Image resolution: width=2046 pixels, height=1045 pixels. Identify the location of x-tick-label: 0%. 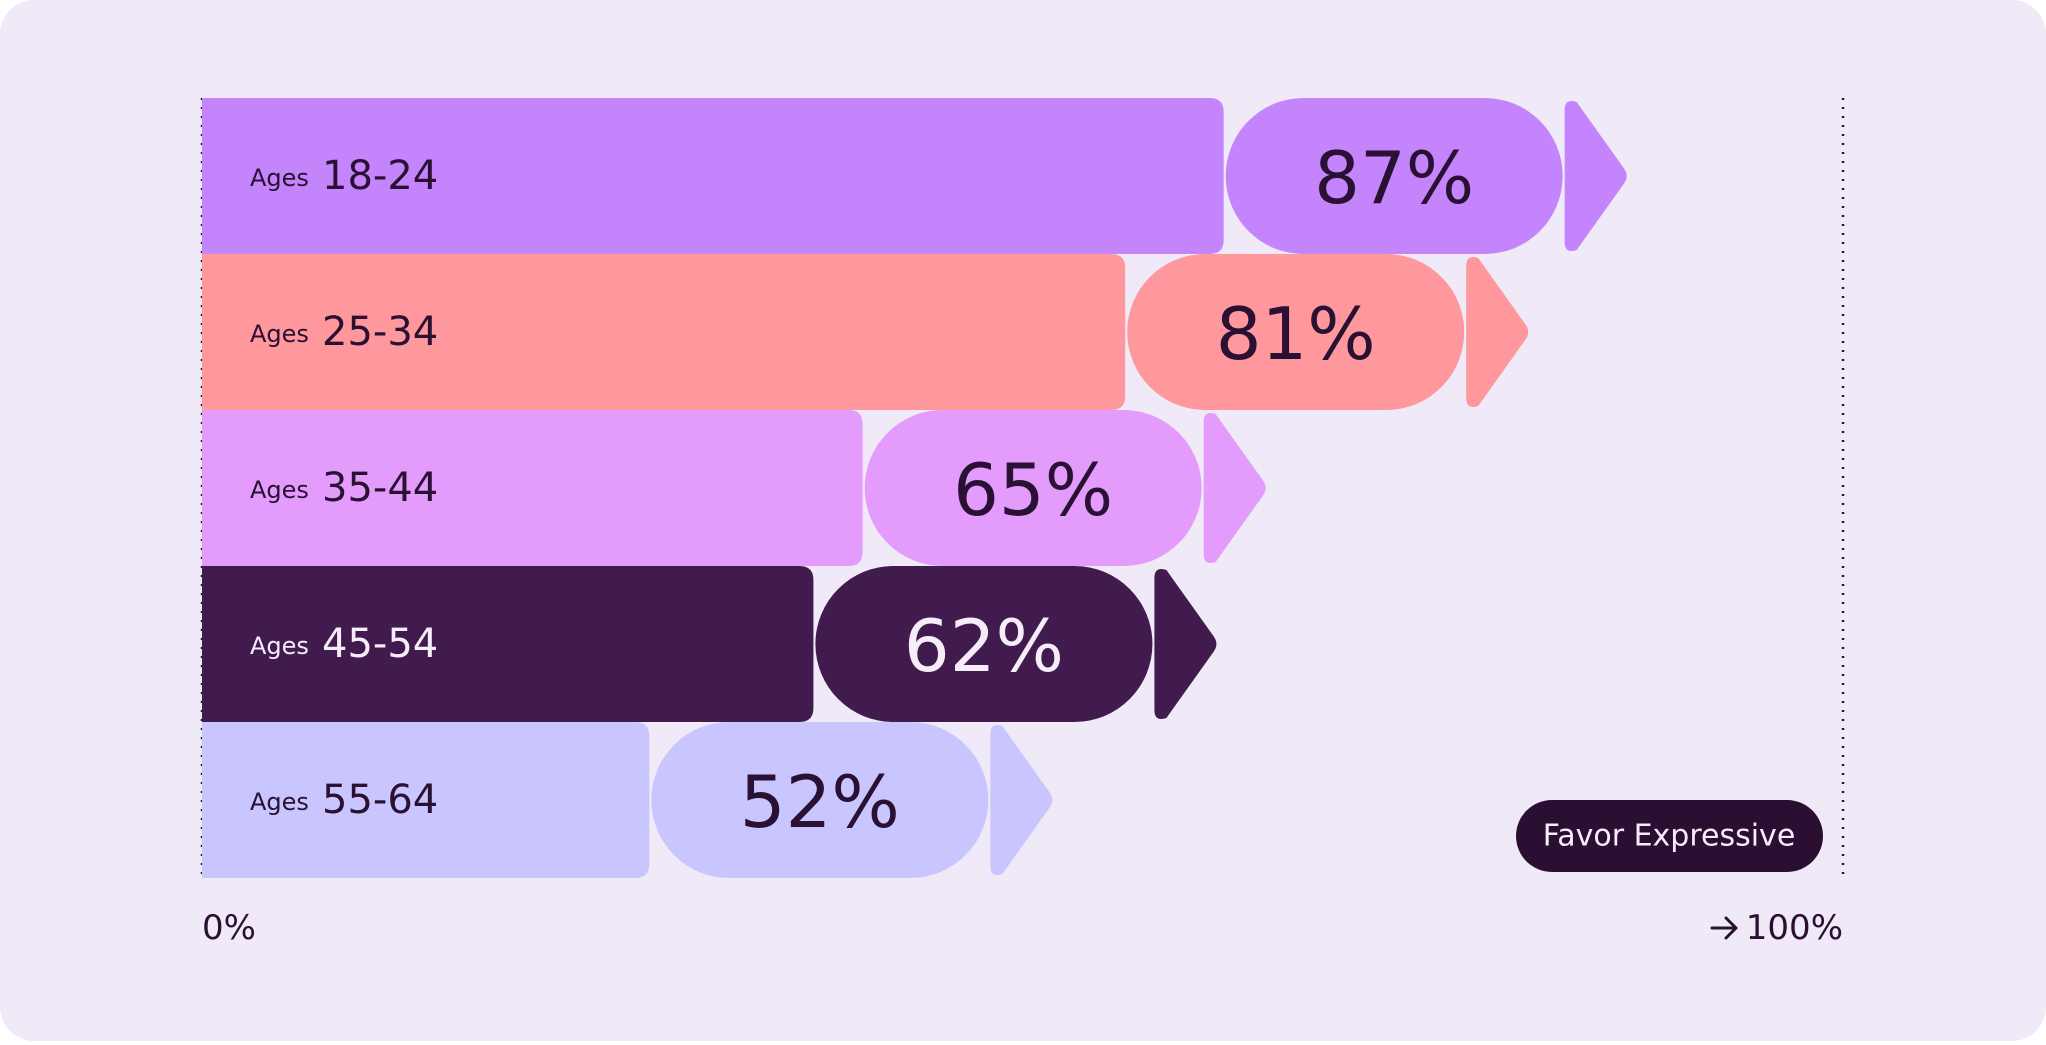
(229, 928).